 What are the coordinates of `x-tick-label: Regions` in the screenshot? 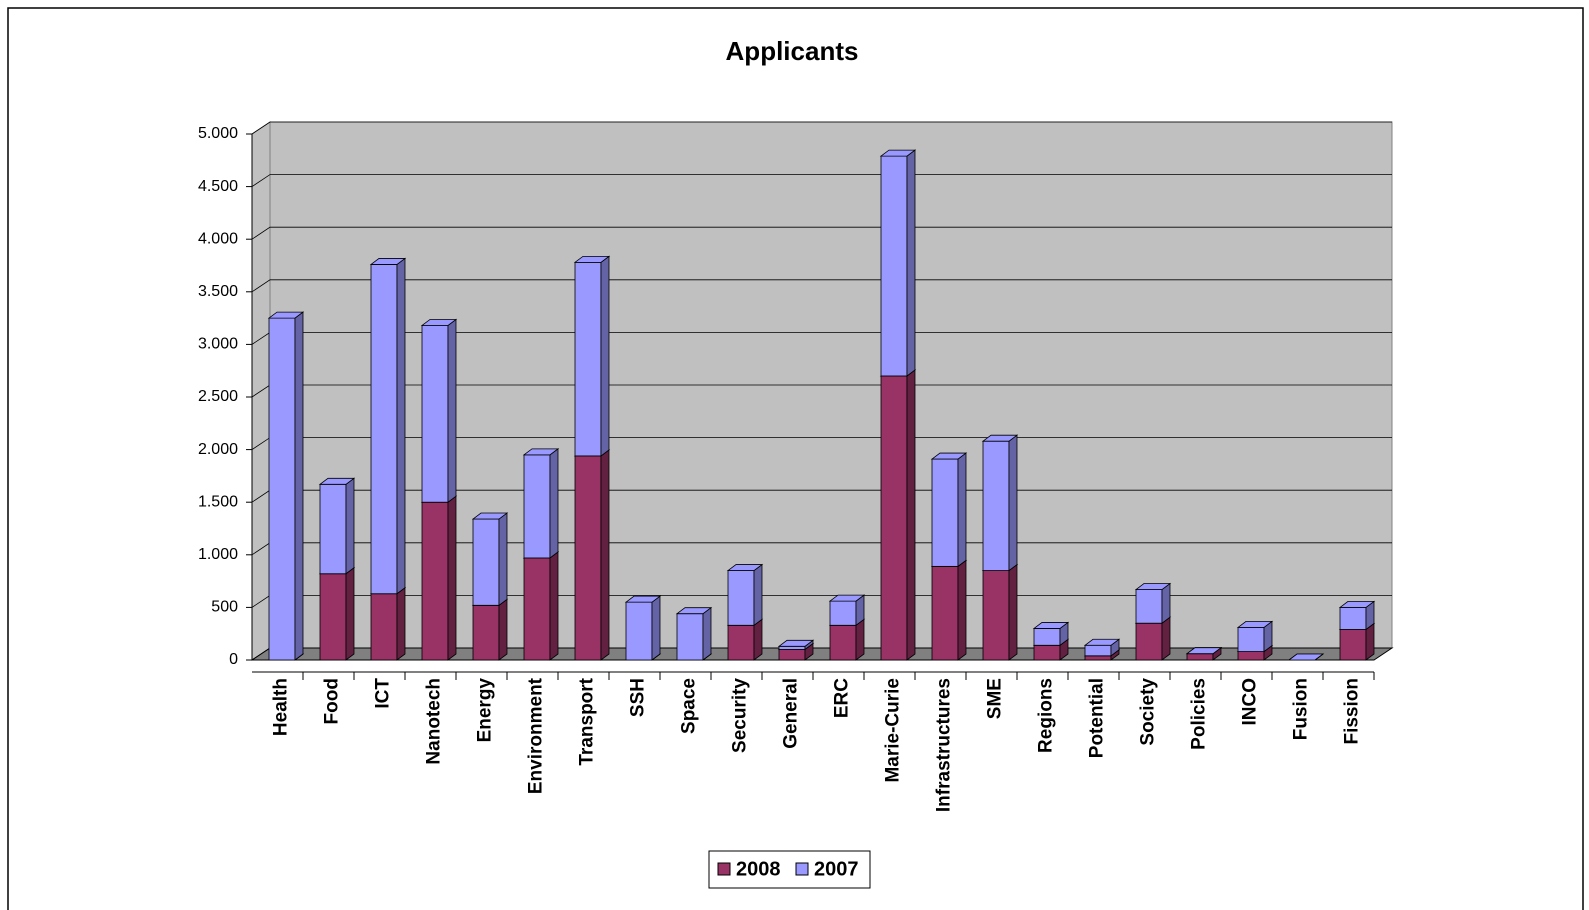 It's located at (1046, 715).